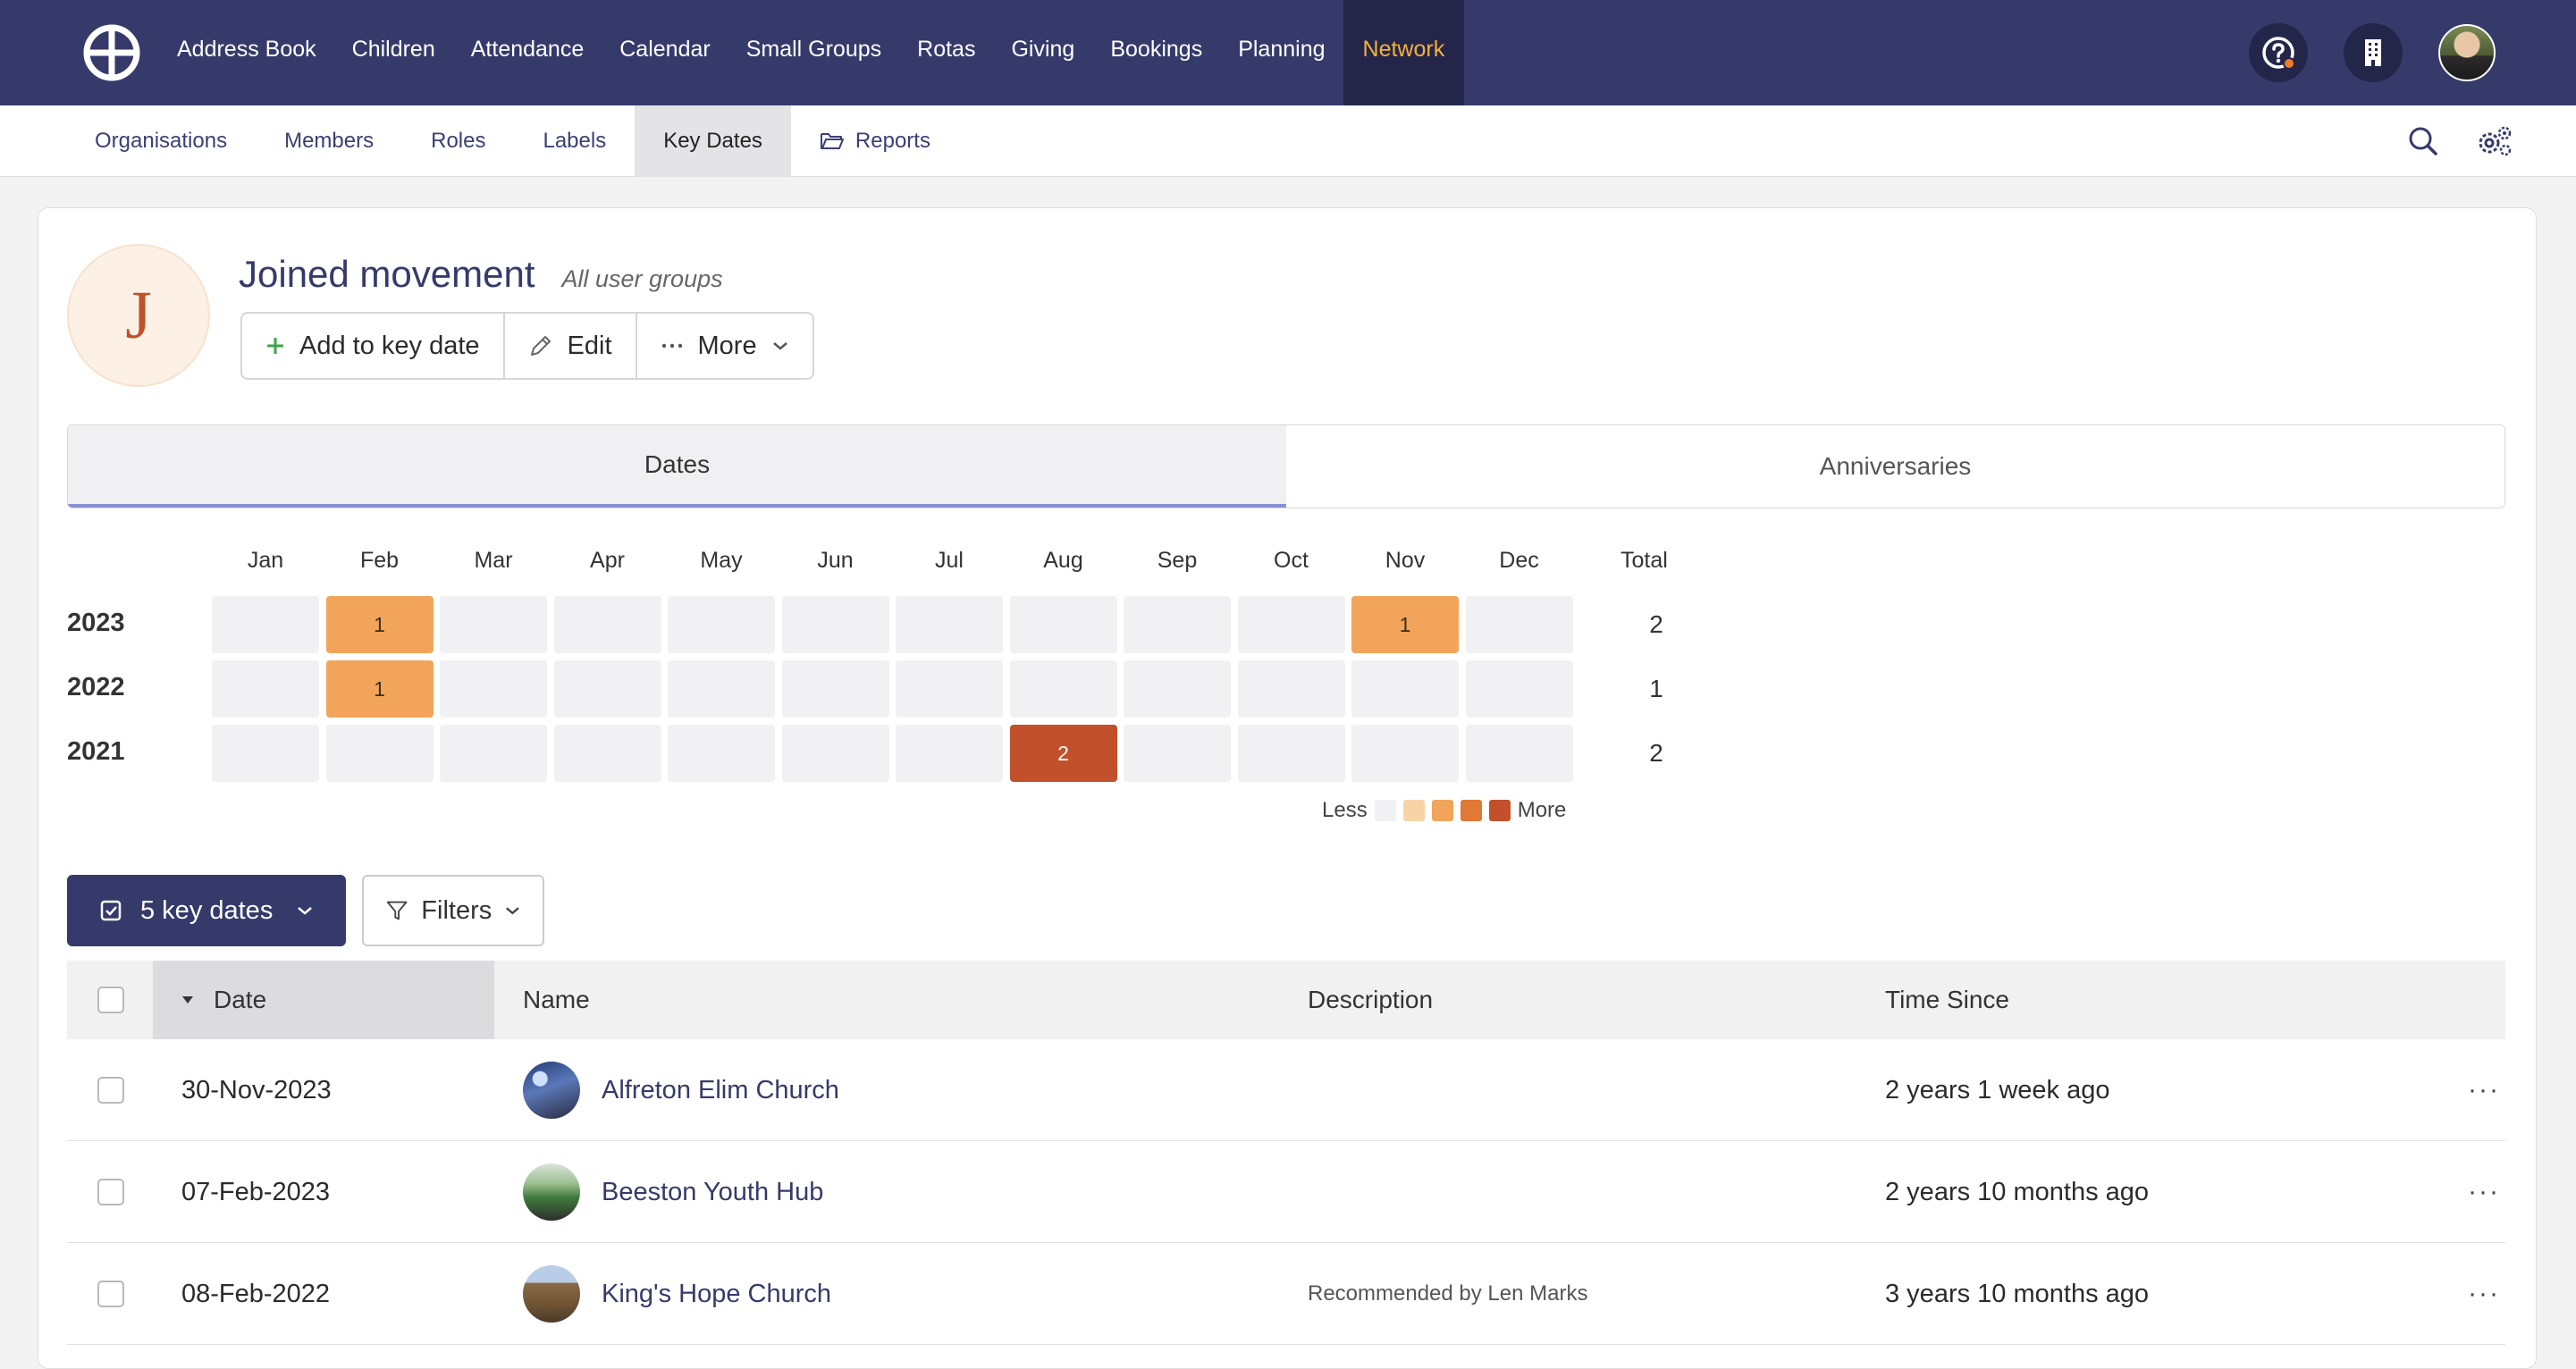 Image resolution: width=2576 pixels, height=1369 pixels. I want to click on heatmap-month-label: Jan, so click(266, 561).